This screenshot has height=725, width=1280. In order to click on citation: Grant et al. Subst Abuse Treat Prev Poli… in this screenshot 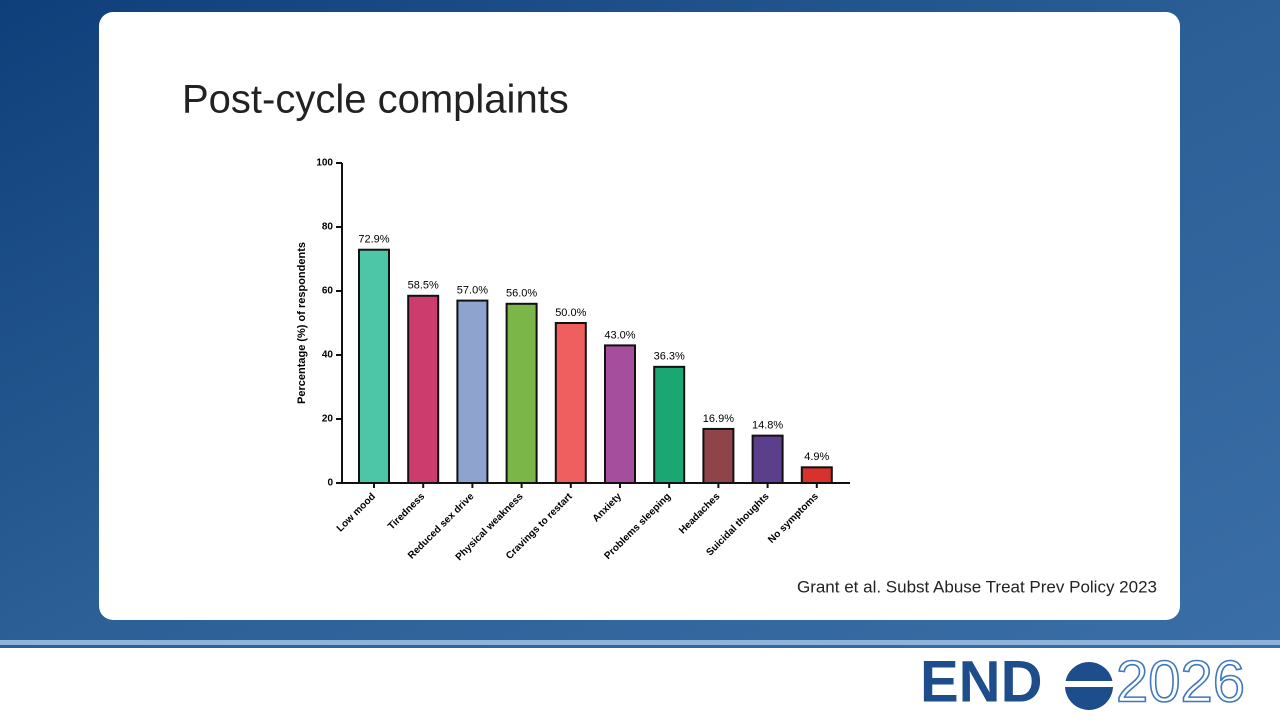, I will do `click(977, 586)`.